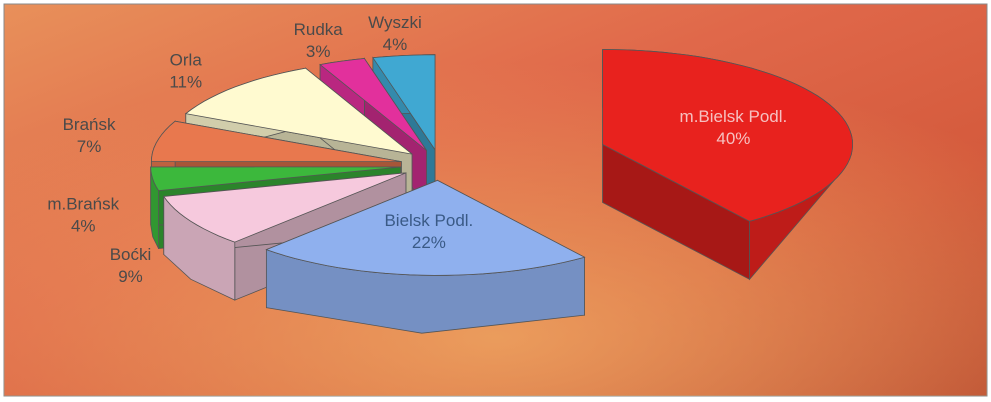  What do you see at coordinates (395, 22) in the screenshot?
I see `data-label-name: Wyszki` at bounding box center [395, 22].